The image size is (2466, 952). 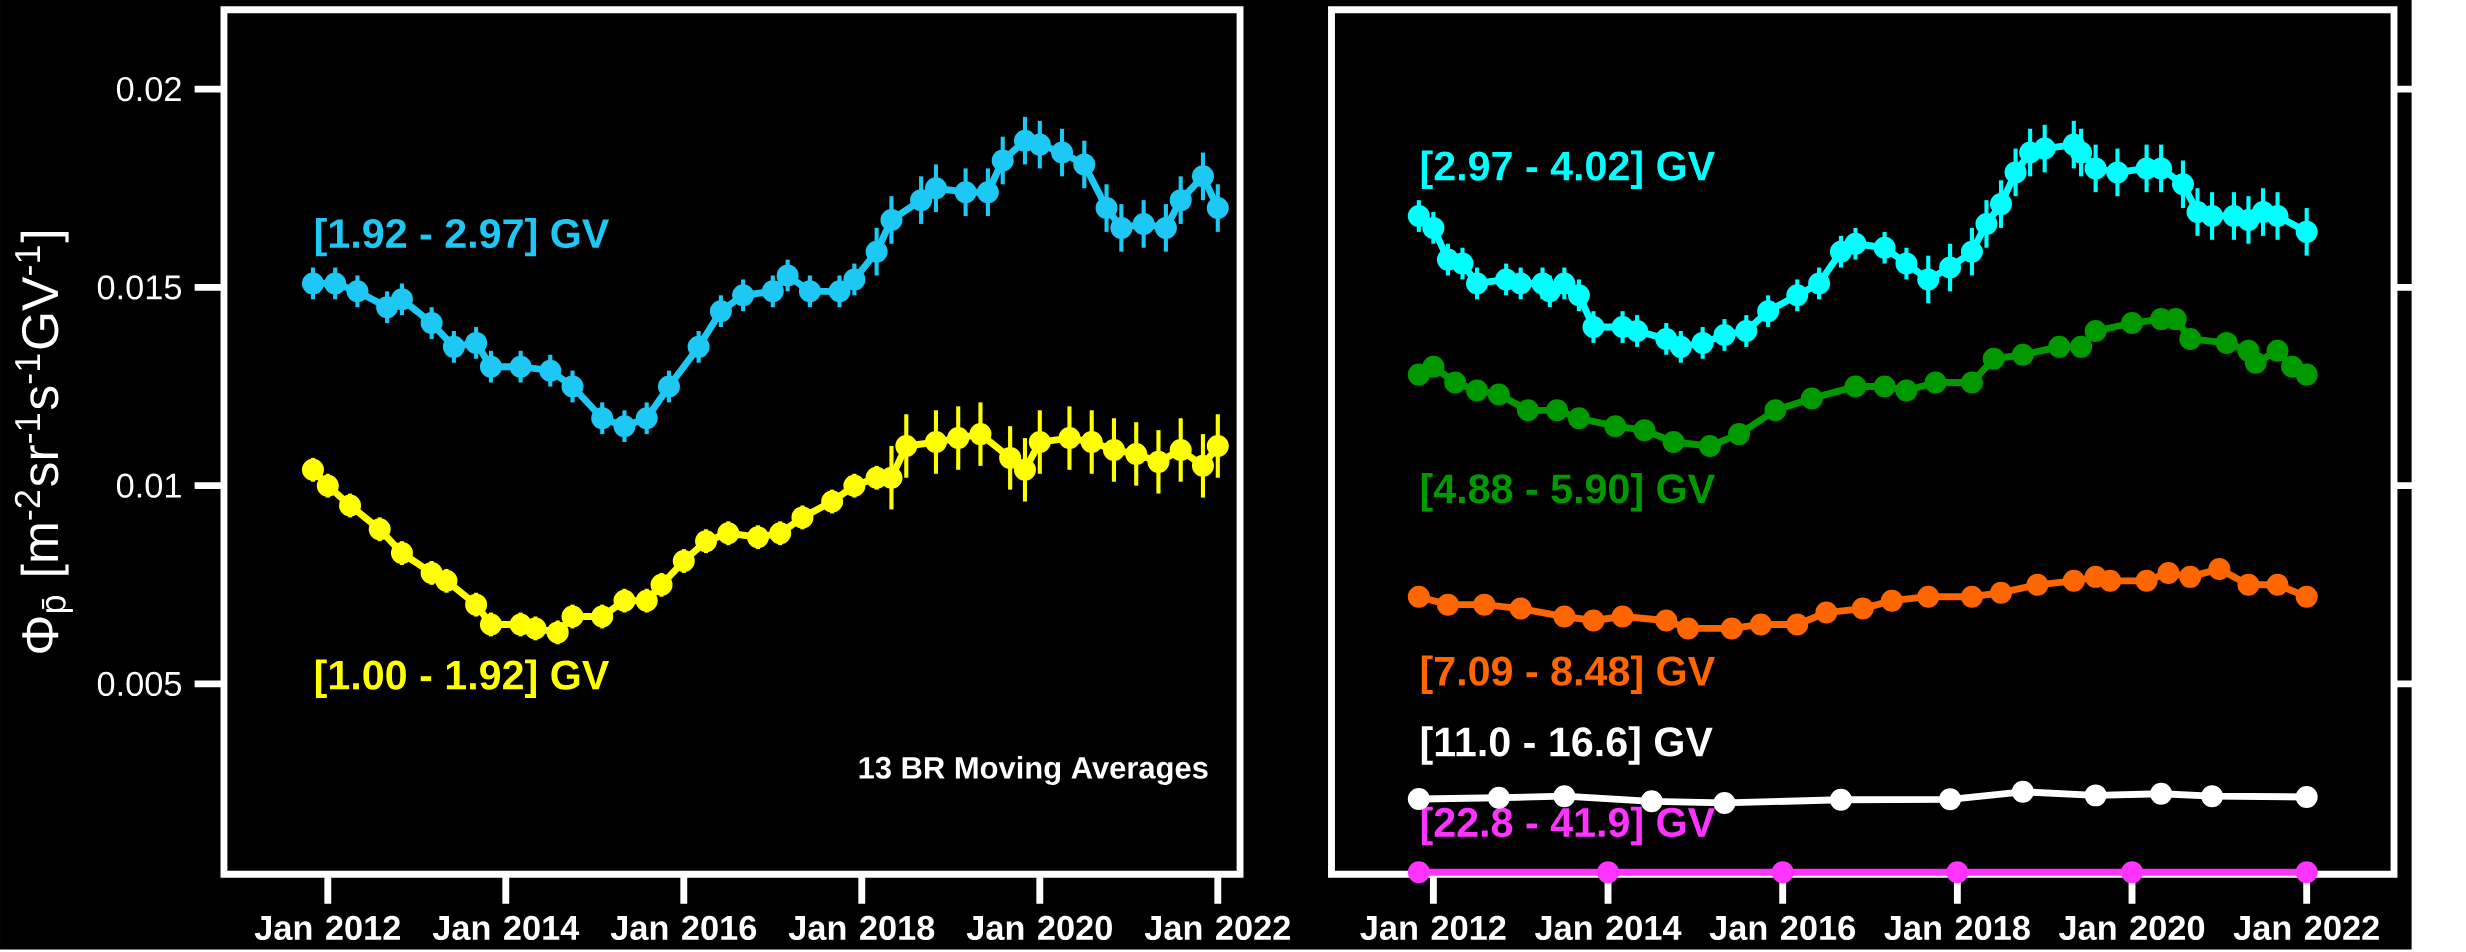 I want to click on series-label: [22.8 - 41.9] GV, so click(x=1568, y=826).